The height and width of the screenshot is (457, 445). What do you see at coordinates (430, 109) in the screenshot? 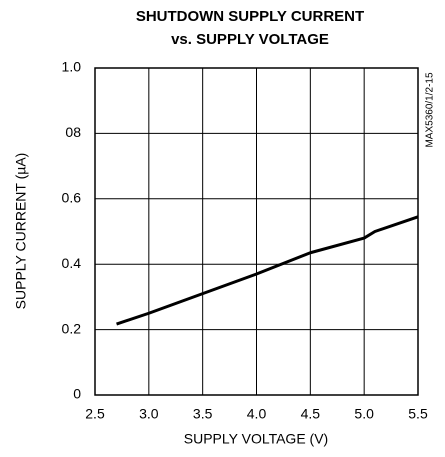
I see `part-number-note: MAX5360/1/2-15` at bounding box center [430, 109].